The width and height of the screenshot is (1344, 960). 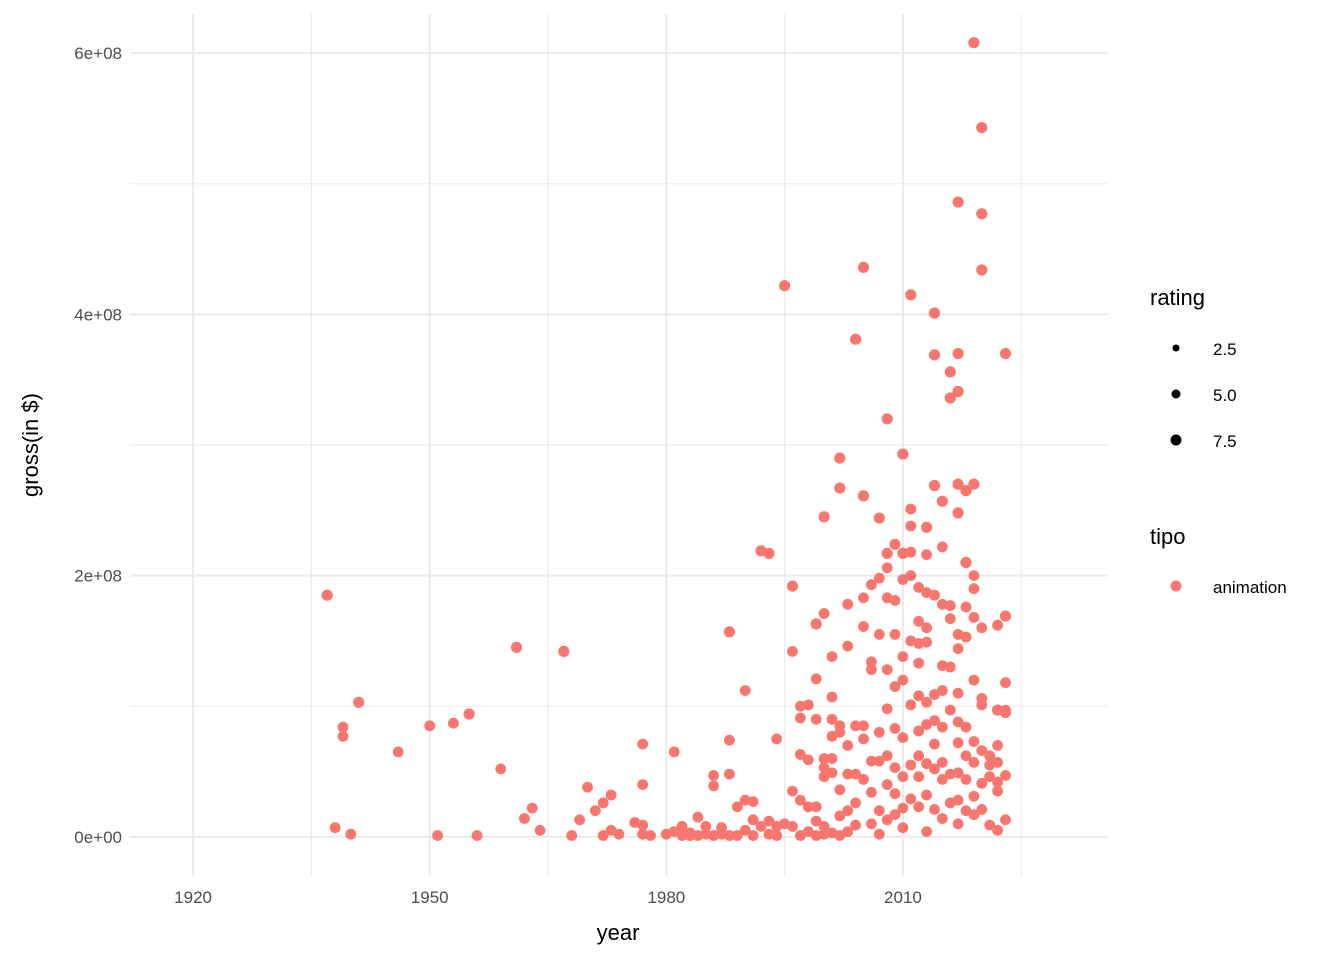 I want to click on y-tick-label: 6e+08, so click(x=98, y=53).